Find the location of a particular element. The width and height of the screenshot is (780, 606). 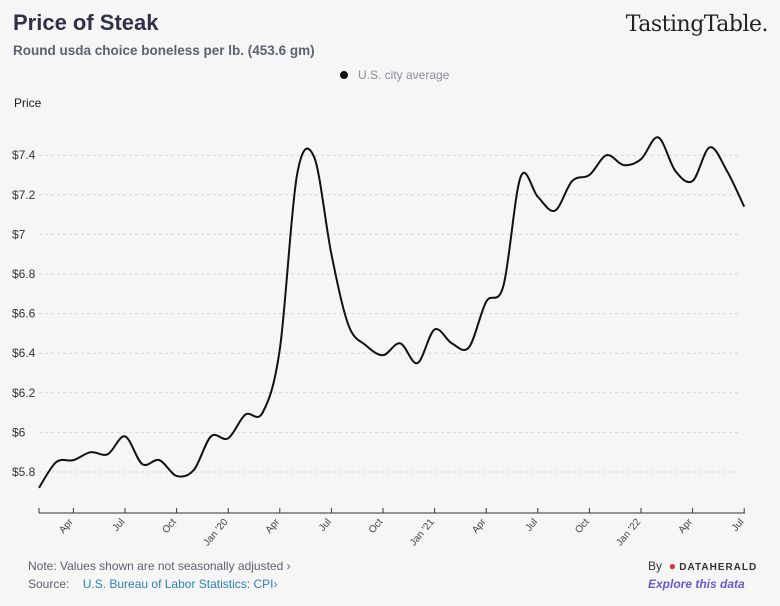

legend-label: U.S. city average is located at coordinates (404, 75).